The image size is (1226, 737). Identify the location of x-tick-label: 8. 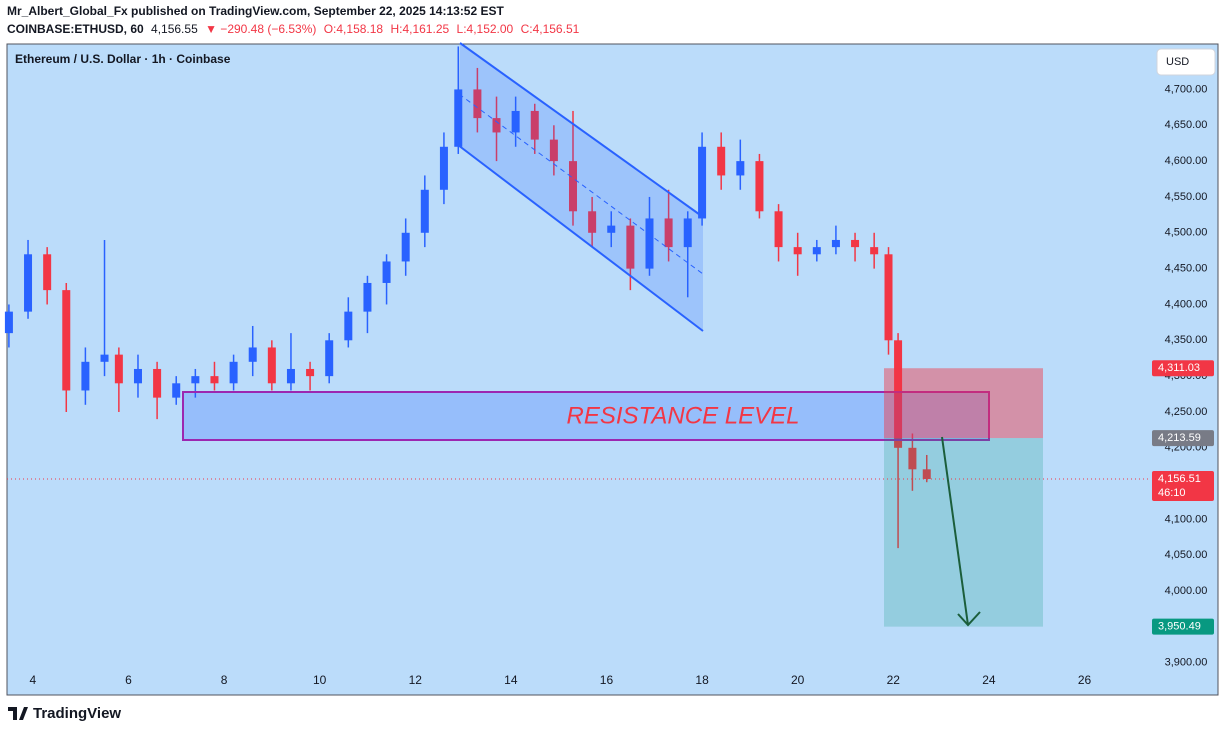
(224, 680).